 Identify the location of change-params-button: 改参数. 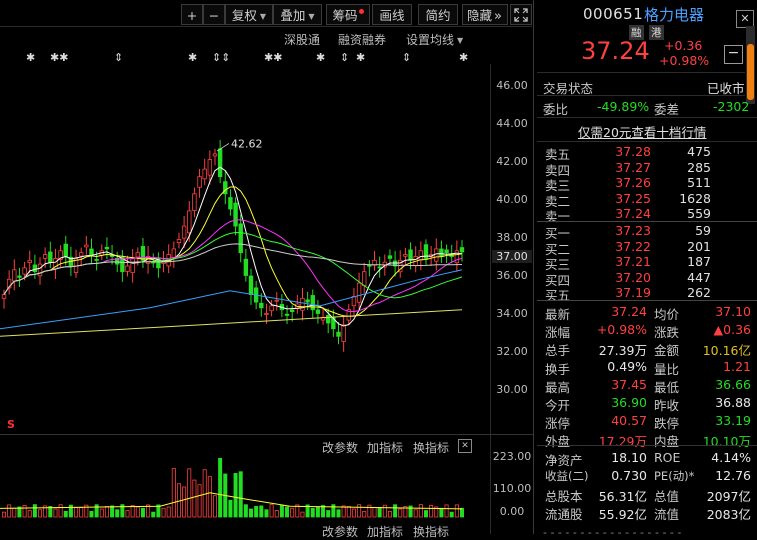
(340, 532).